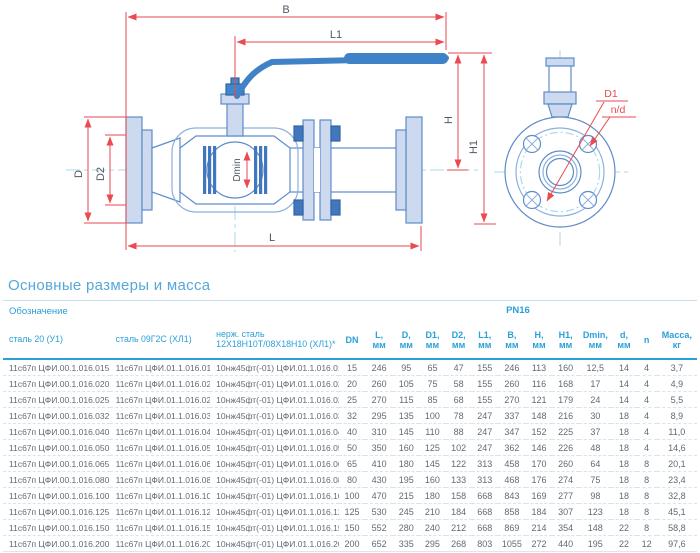 This screenshot has height=553, width=700. I want to click on dim-label-d1: D1, so click(611, 94).